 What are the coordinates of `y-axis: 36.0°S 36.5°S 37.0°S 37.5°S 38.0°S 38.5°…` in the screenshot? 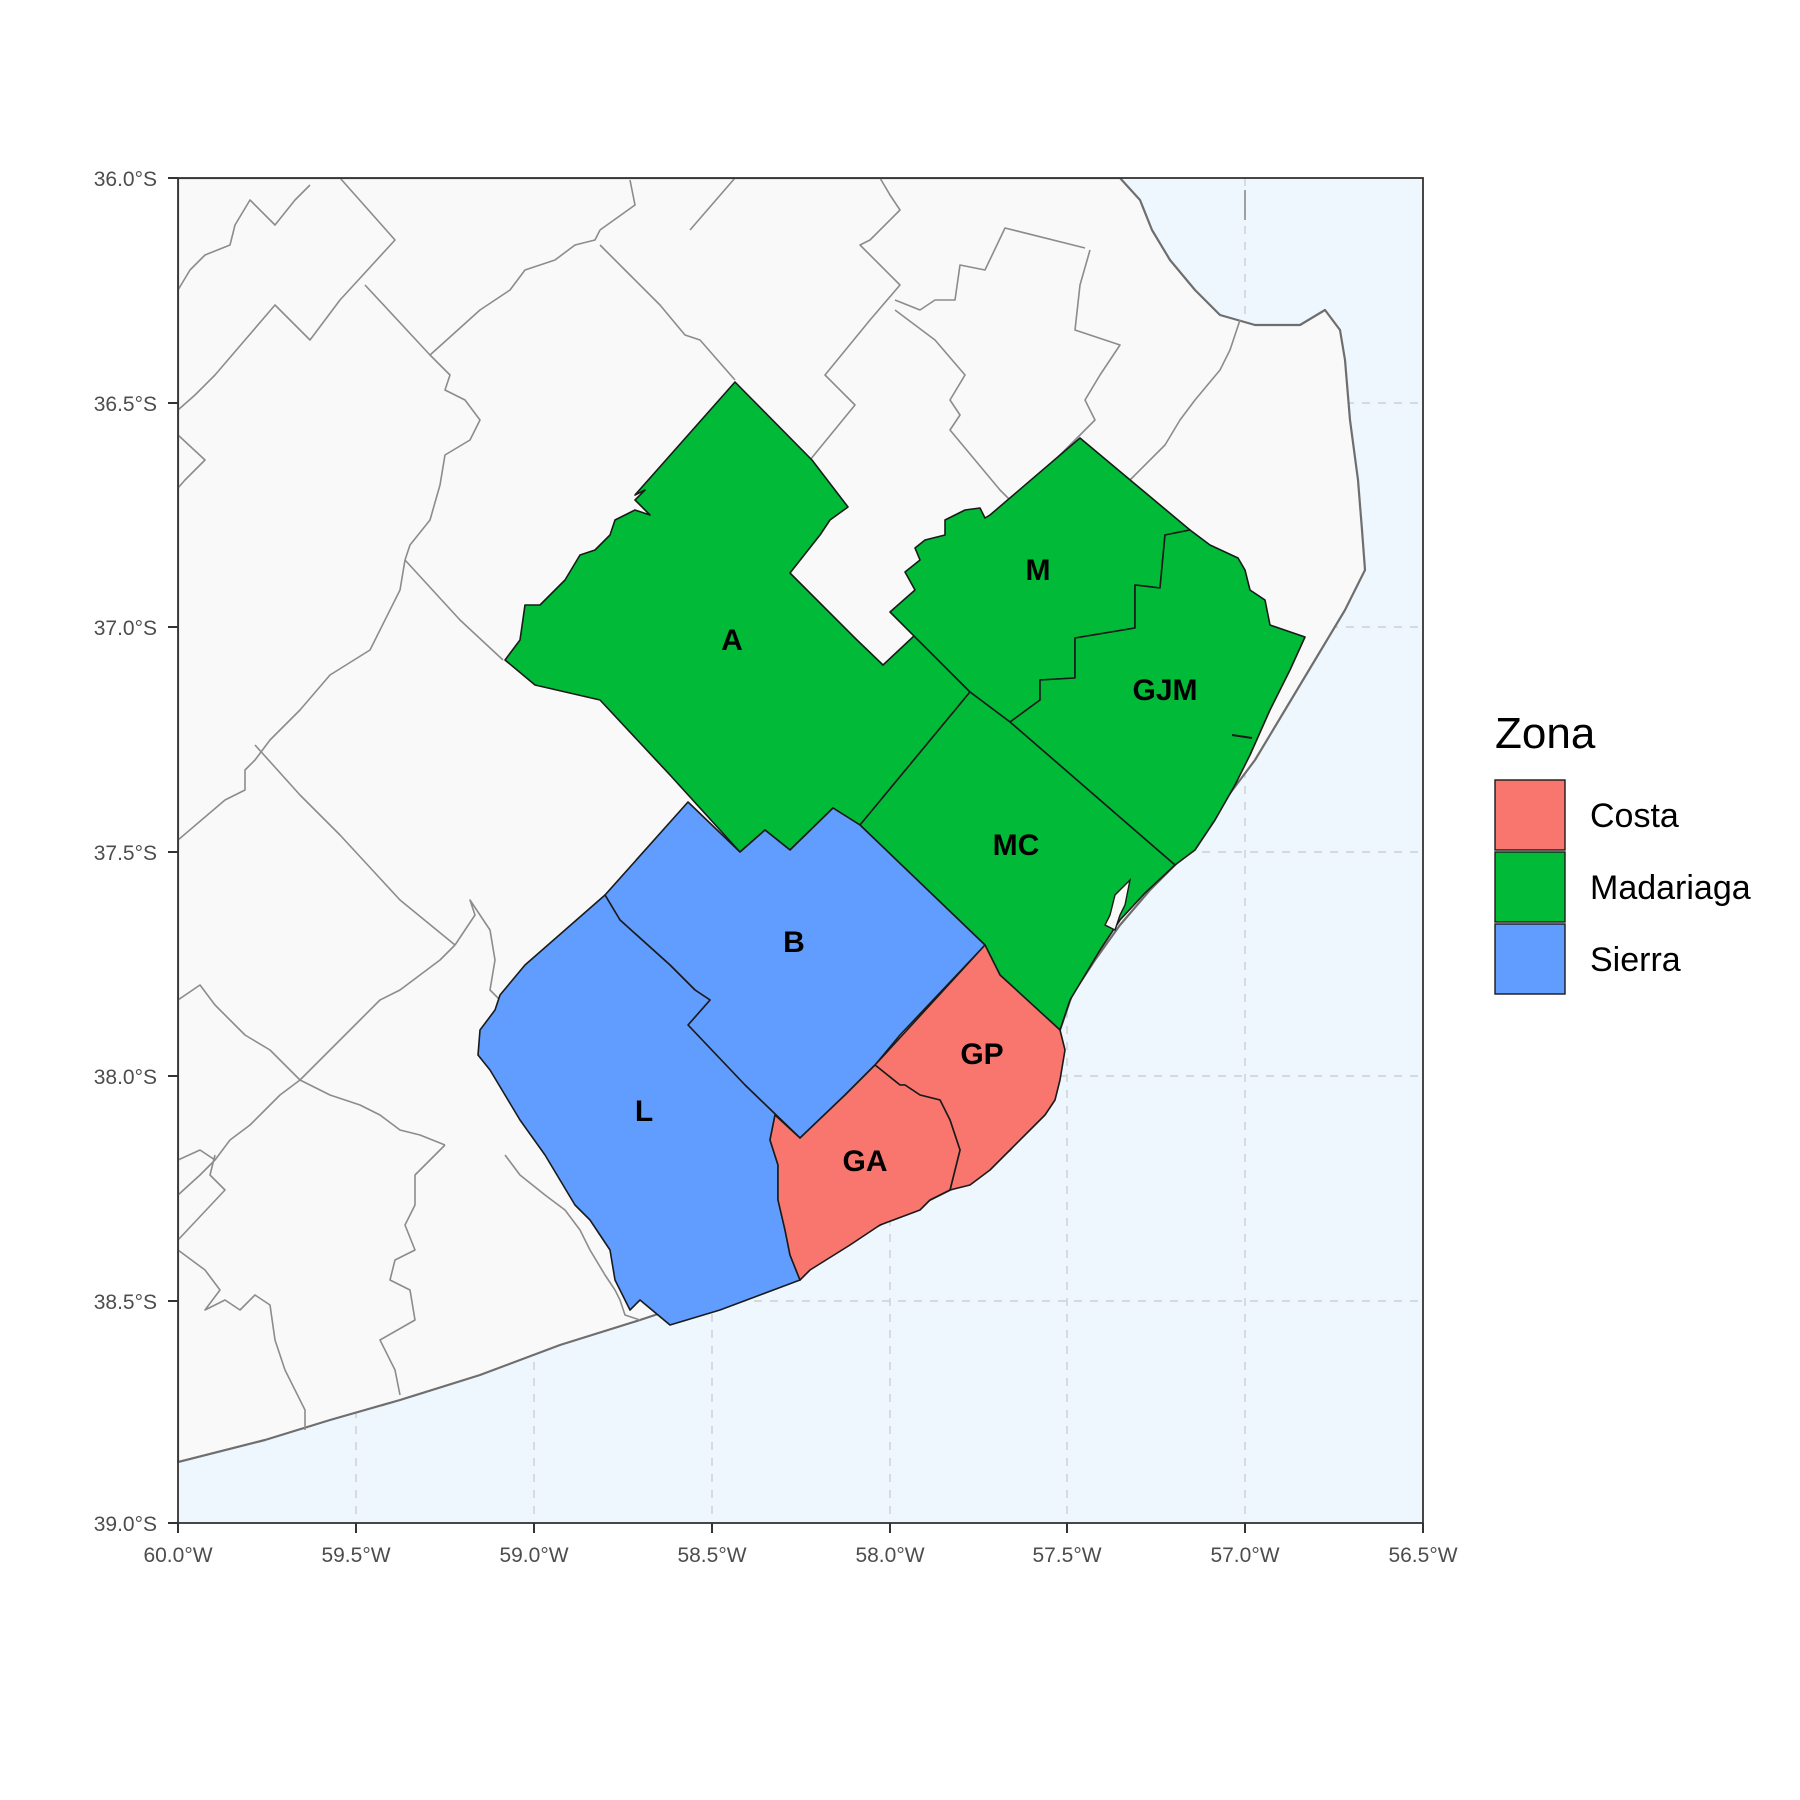 It's located at (136, 852).